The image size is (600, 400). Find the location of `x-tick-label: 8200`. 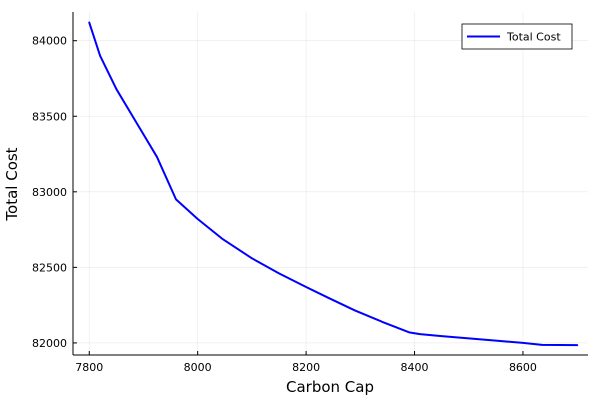

x-tick-label: 8200 is located at coordinates (306, 367).